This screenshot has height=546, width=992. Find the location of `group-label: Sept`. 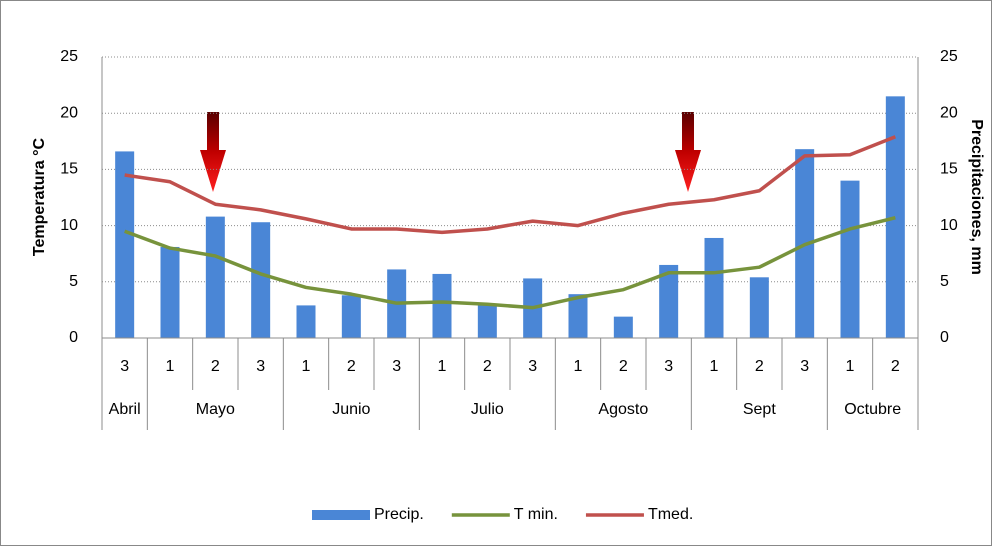

group-label: Sept is located at coordinates (759, 409).